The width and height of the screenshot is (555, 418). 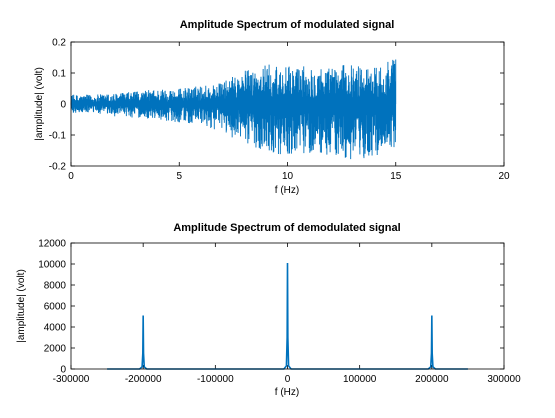 I want to click on x-tick-label: 5, so click(x=179, y=176).